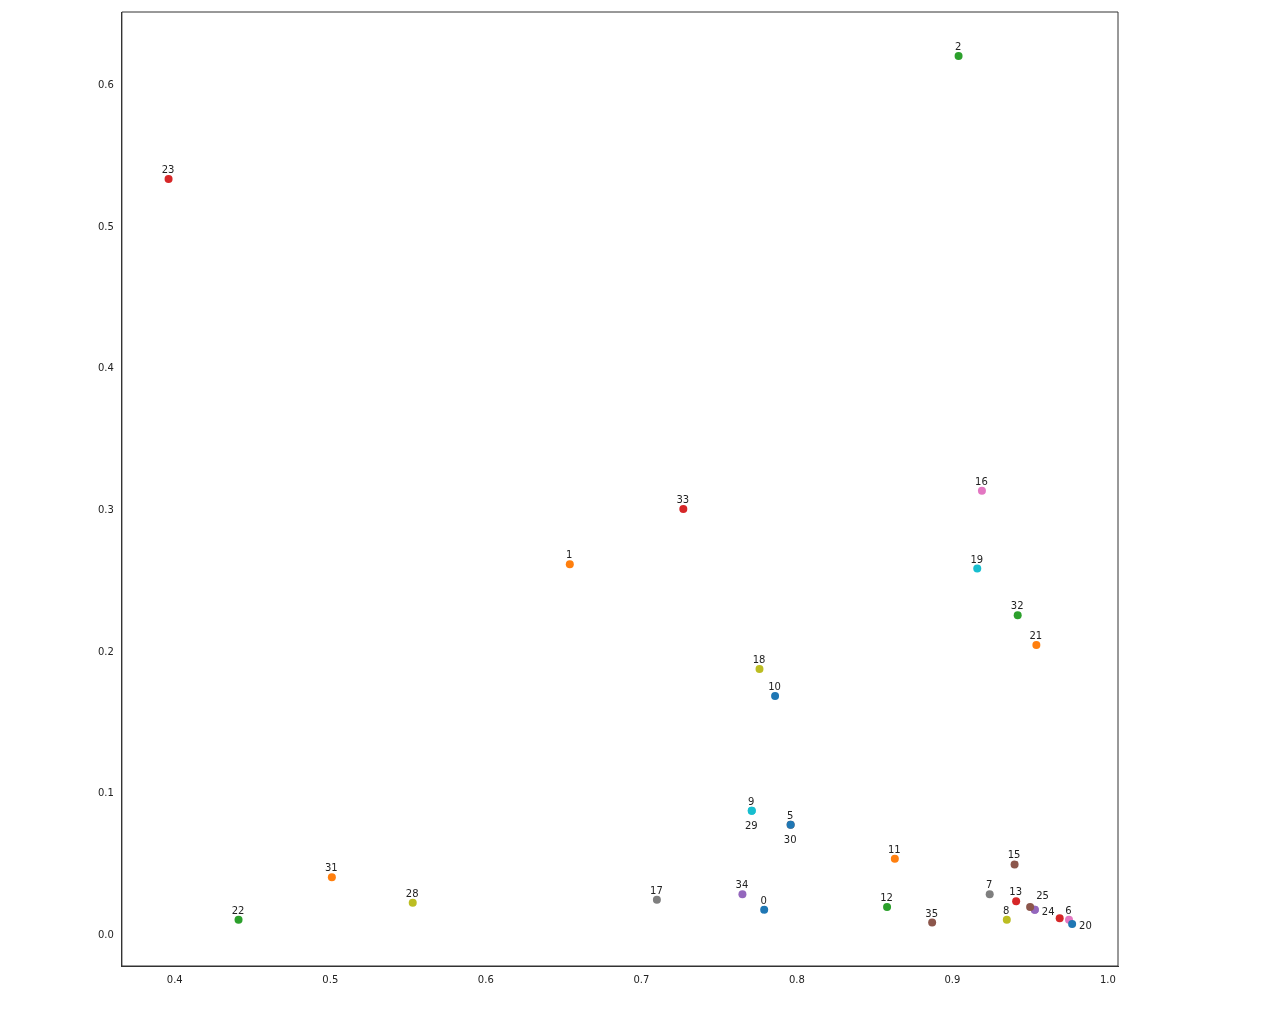 This screenshot has width=1275, height=1021. What do you see at coordinates (168, 170) in the screenshot?
I see `annotation: 23` at bounding box center [168, 170].